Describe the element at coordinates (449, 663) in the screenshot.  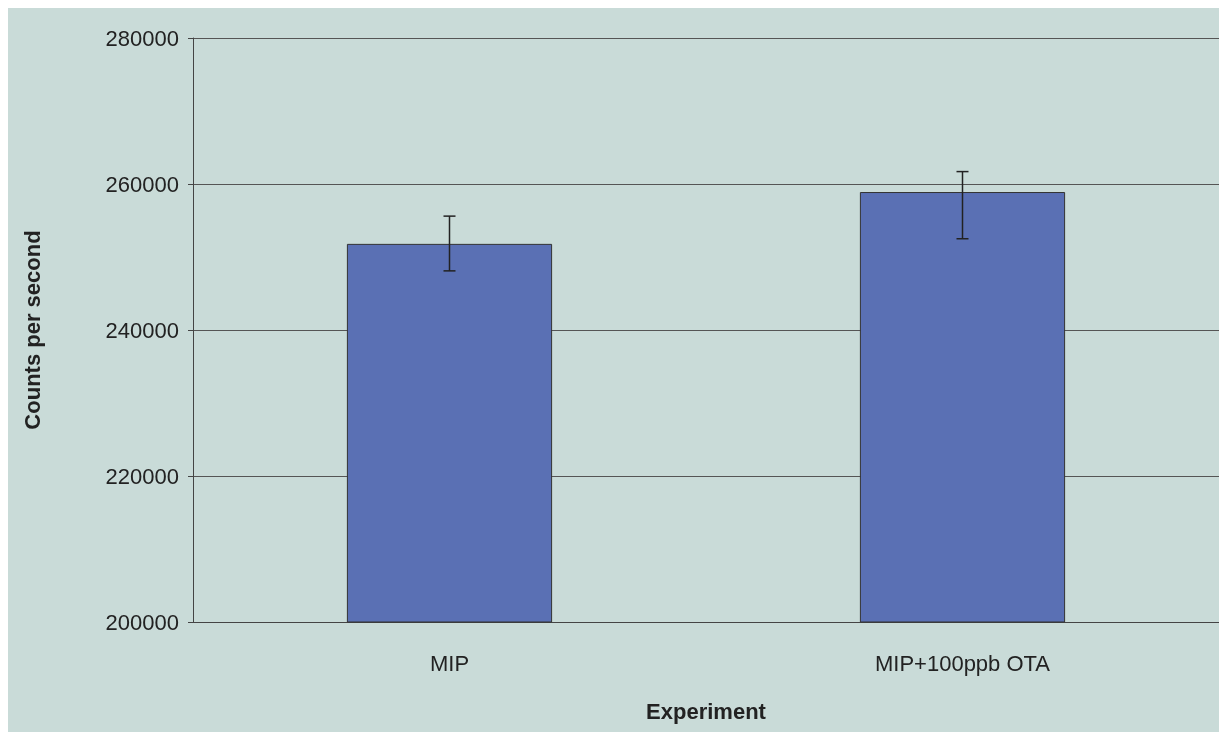
I see `x-tick-label: MIP` at that location.